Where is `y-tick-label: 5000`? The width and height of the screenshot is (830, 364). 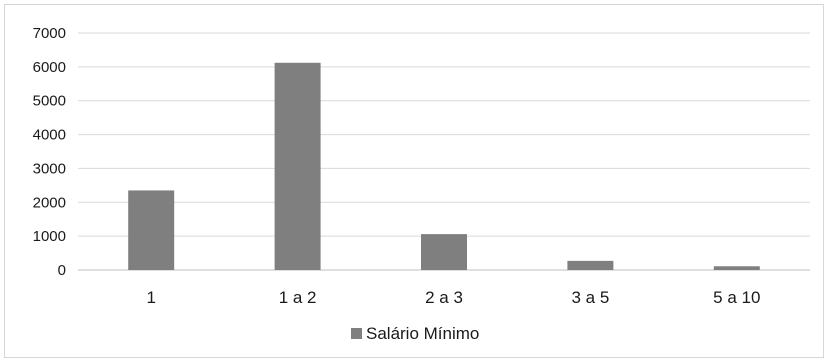 y-tick-label: 5000 is located at coordinates (49, 101).